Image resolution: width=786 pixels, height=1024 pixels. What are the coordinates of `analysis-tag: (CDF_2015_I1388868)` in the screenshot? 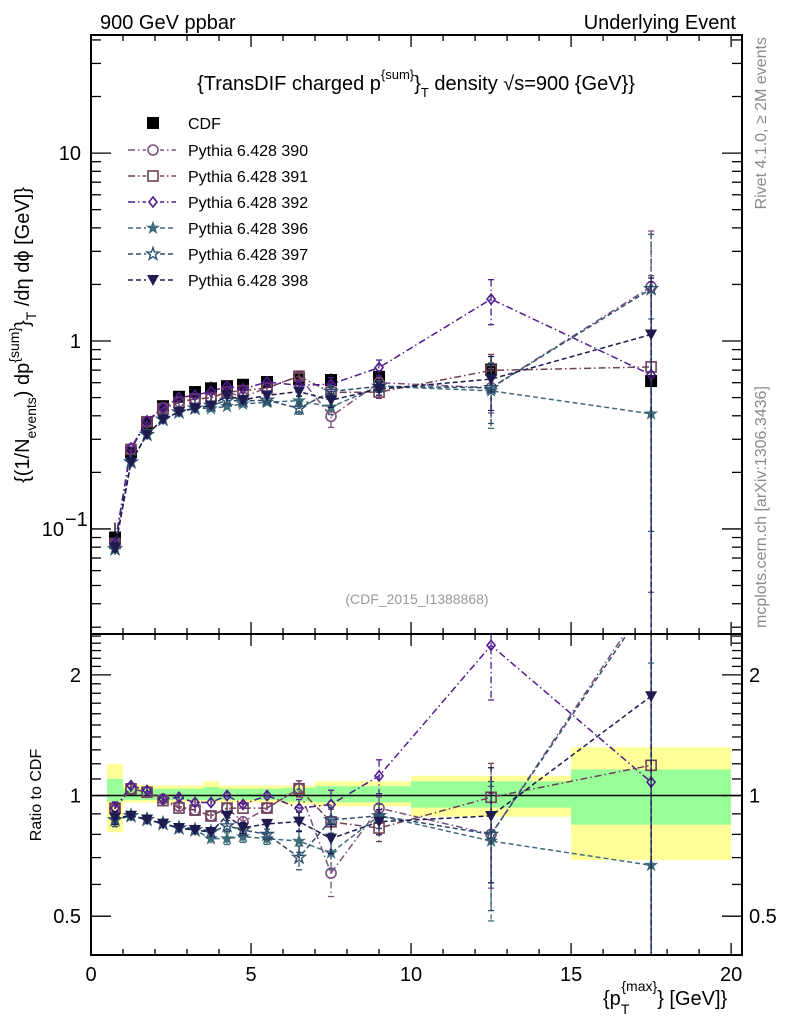 It's located at (416, 599).